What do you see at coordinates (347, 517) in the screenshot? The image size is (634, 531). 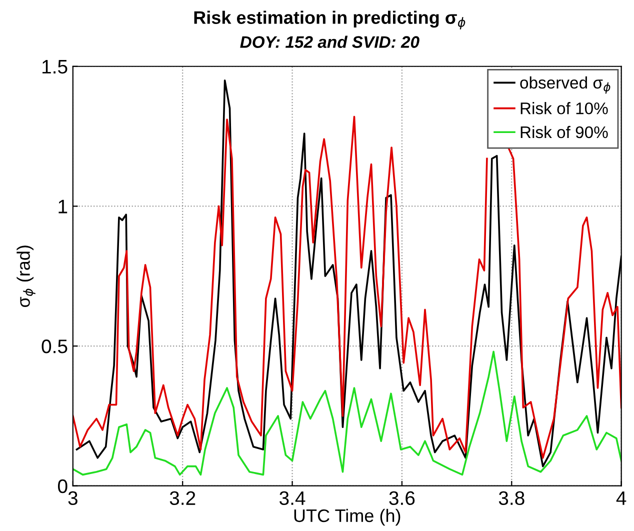 I see `x-axis-title: UTC Time (h)` at bounding box center [347, 517].